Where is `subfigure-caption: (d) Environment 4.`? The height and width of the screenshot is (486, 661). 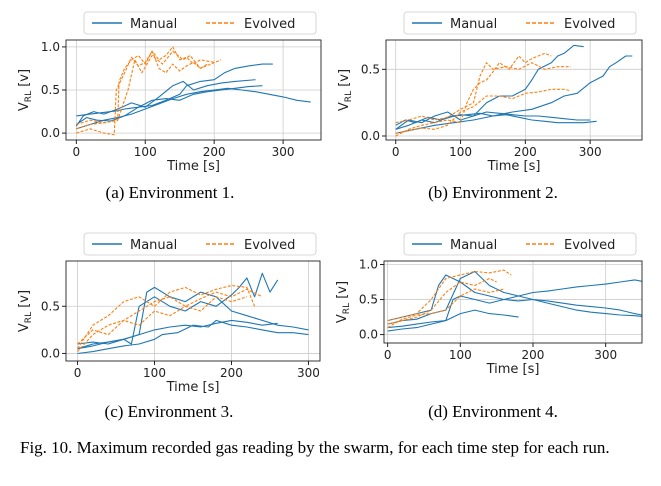
subfigure-caption: (d) Environment 4. is located at coordinates (493, 411).